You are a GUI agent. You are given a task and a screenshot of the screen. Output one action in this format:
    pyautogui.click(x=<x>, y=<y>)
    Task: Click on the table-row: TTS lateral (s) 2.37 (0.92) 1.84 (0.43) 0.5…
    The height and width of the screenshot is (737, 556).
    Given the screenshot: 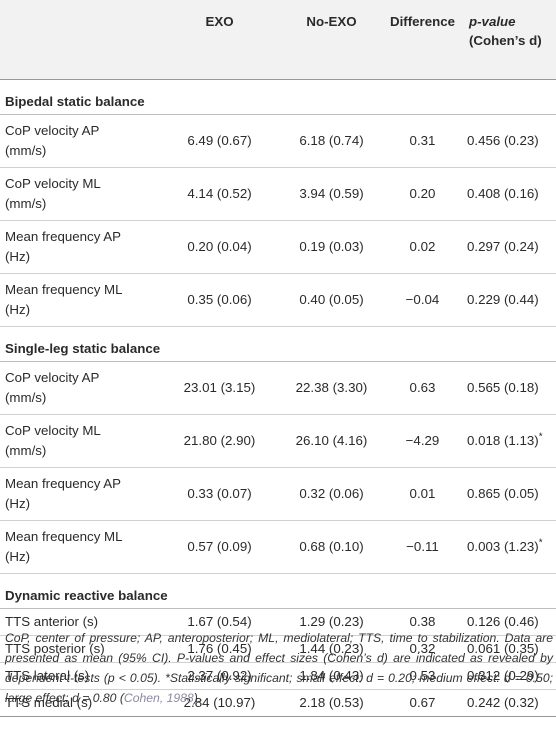 What is the action you would take?
    pyautogui.click(x=278, y=676)
    